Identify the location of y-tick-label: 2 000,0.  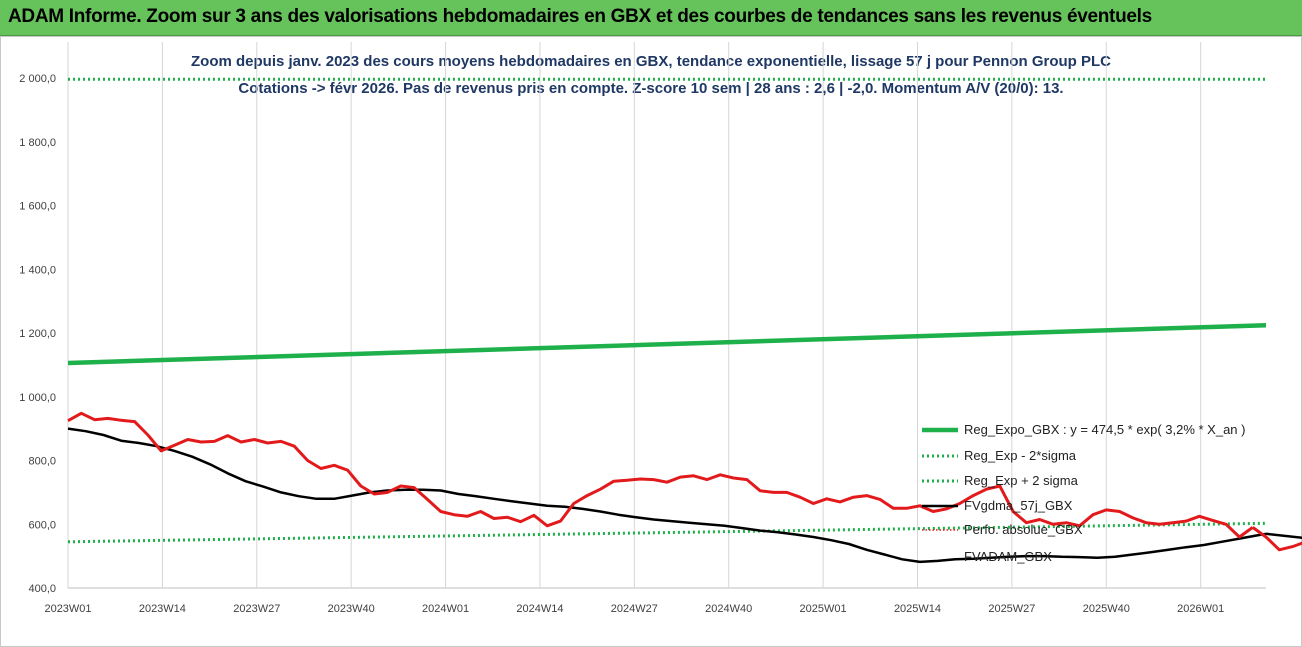
(37, 79).